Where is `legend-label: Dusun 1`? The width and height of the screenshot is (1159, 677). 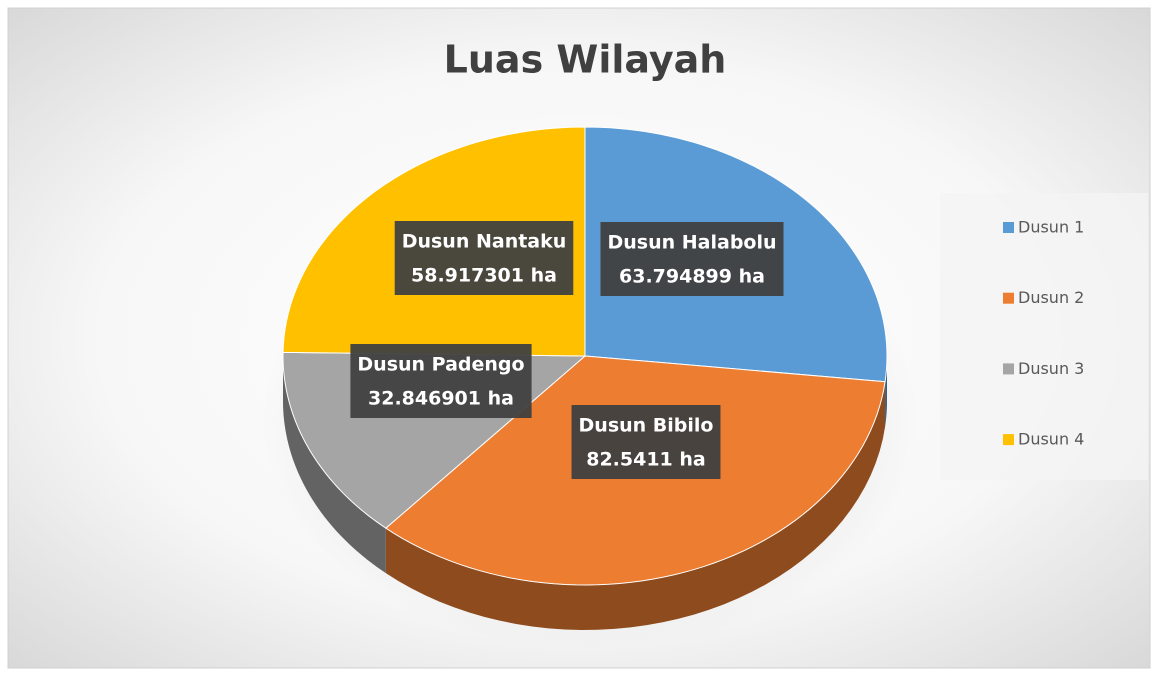
legend-label: Dusun 1 is located at coordinates (1051, 227).